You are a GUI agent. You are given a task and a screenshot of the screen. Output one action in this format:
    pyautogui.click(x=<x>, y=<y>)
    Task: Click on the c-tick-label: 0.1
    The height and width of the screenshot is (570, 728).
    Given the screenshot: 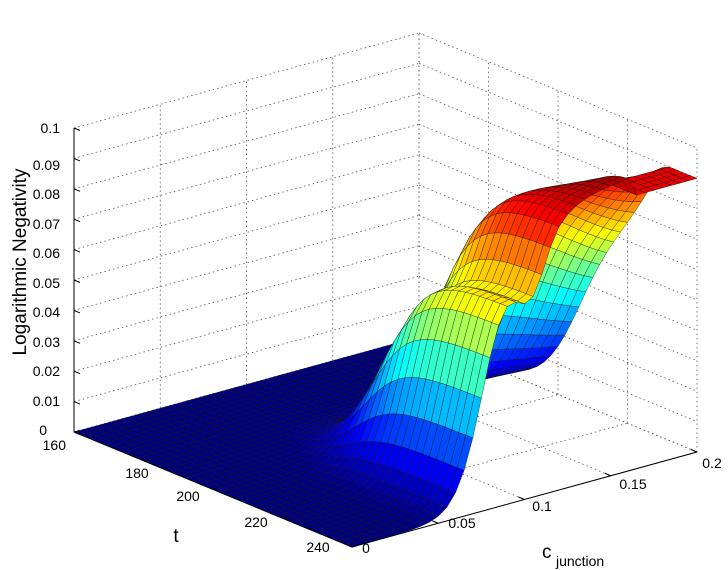 What is the action you would take?
    pyautogui.click(x=542, y=506)
    